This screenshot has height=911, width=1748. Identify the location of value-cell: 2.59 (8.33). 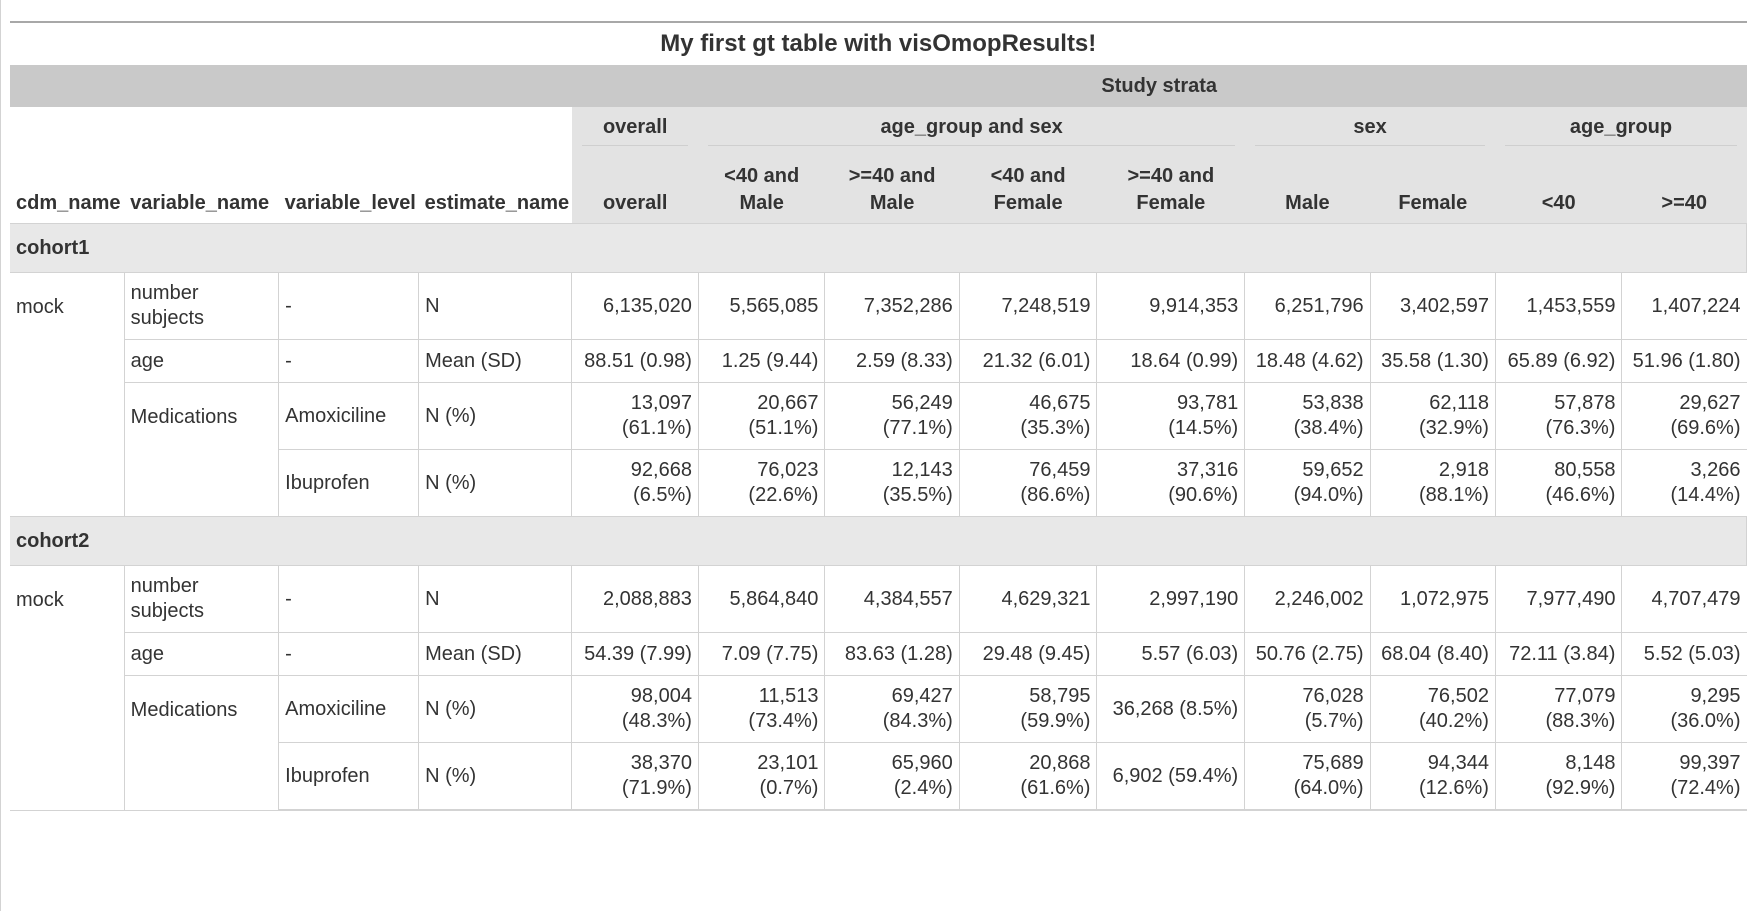
(892, 361).